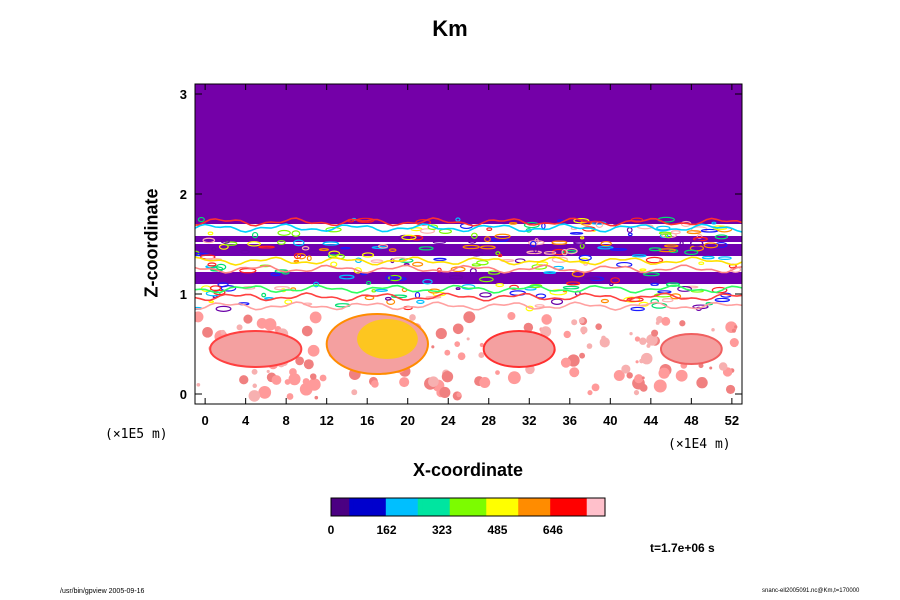  What do you see at coordinates (246, 420) in the screenshot?
I see `x-tick-label: 4` at bounding box center [246, 420].